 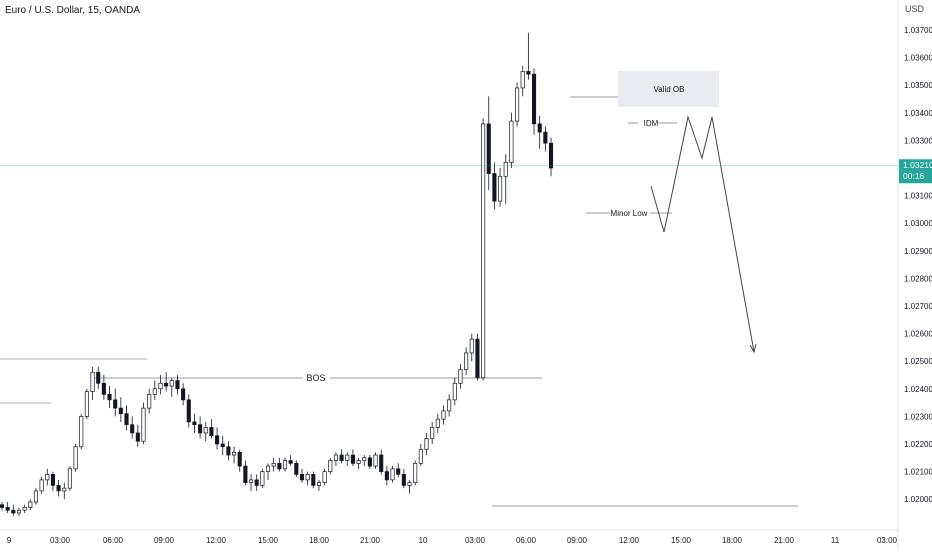 What do you see at coordinates (915, 171) in the screenshot?
I see `current-price-badge: 1.03210 00:16` at bounding box center [915, 171].